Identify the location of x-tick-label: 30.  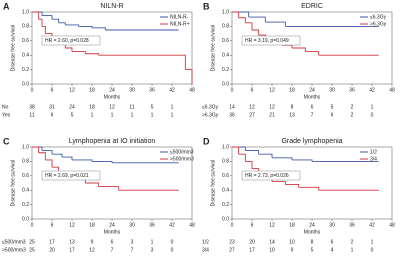
(332, 90).